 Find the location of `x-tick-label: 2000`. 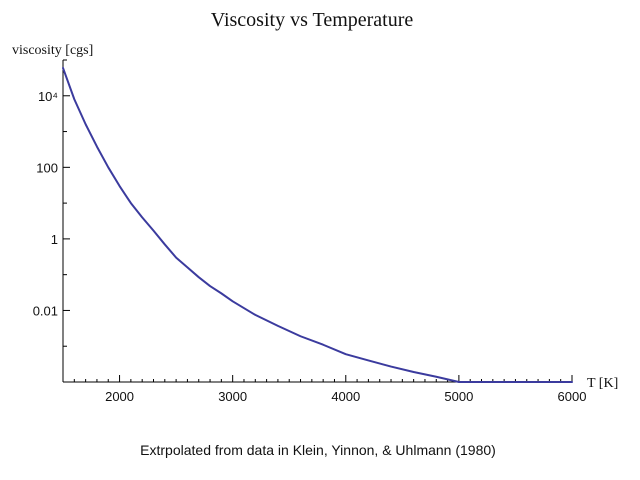

x-tick-label: 2000 is located at coordinates (119, 396).